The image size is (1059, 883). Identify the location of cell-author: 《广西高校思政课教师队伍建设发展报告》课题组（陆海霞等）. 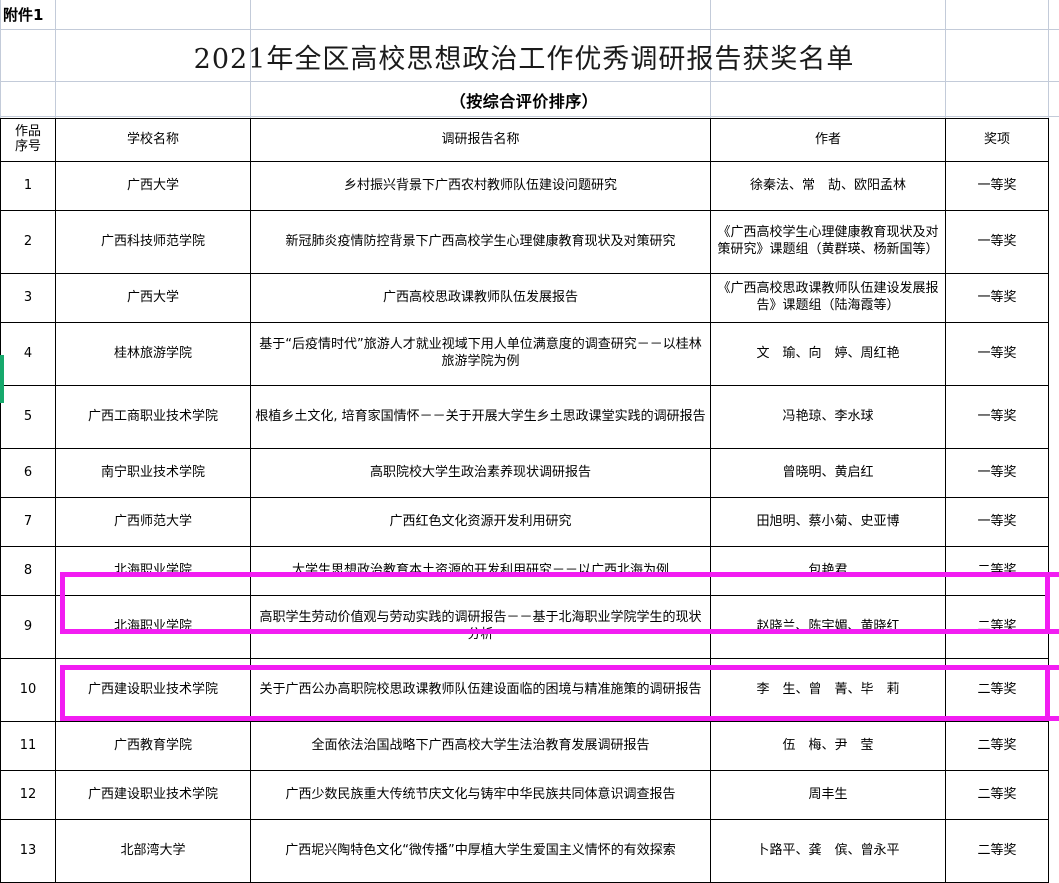
(828, 298).